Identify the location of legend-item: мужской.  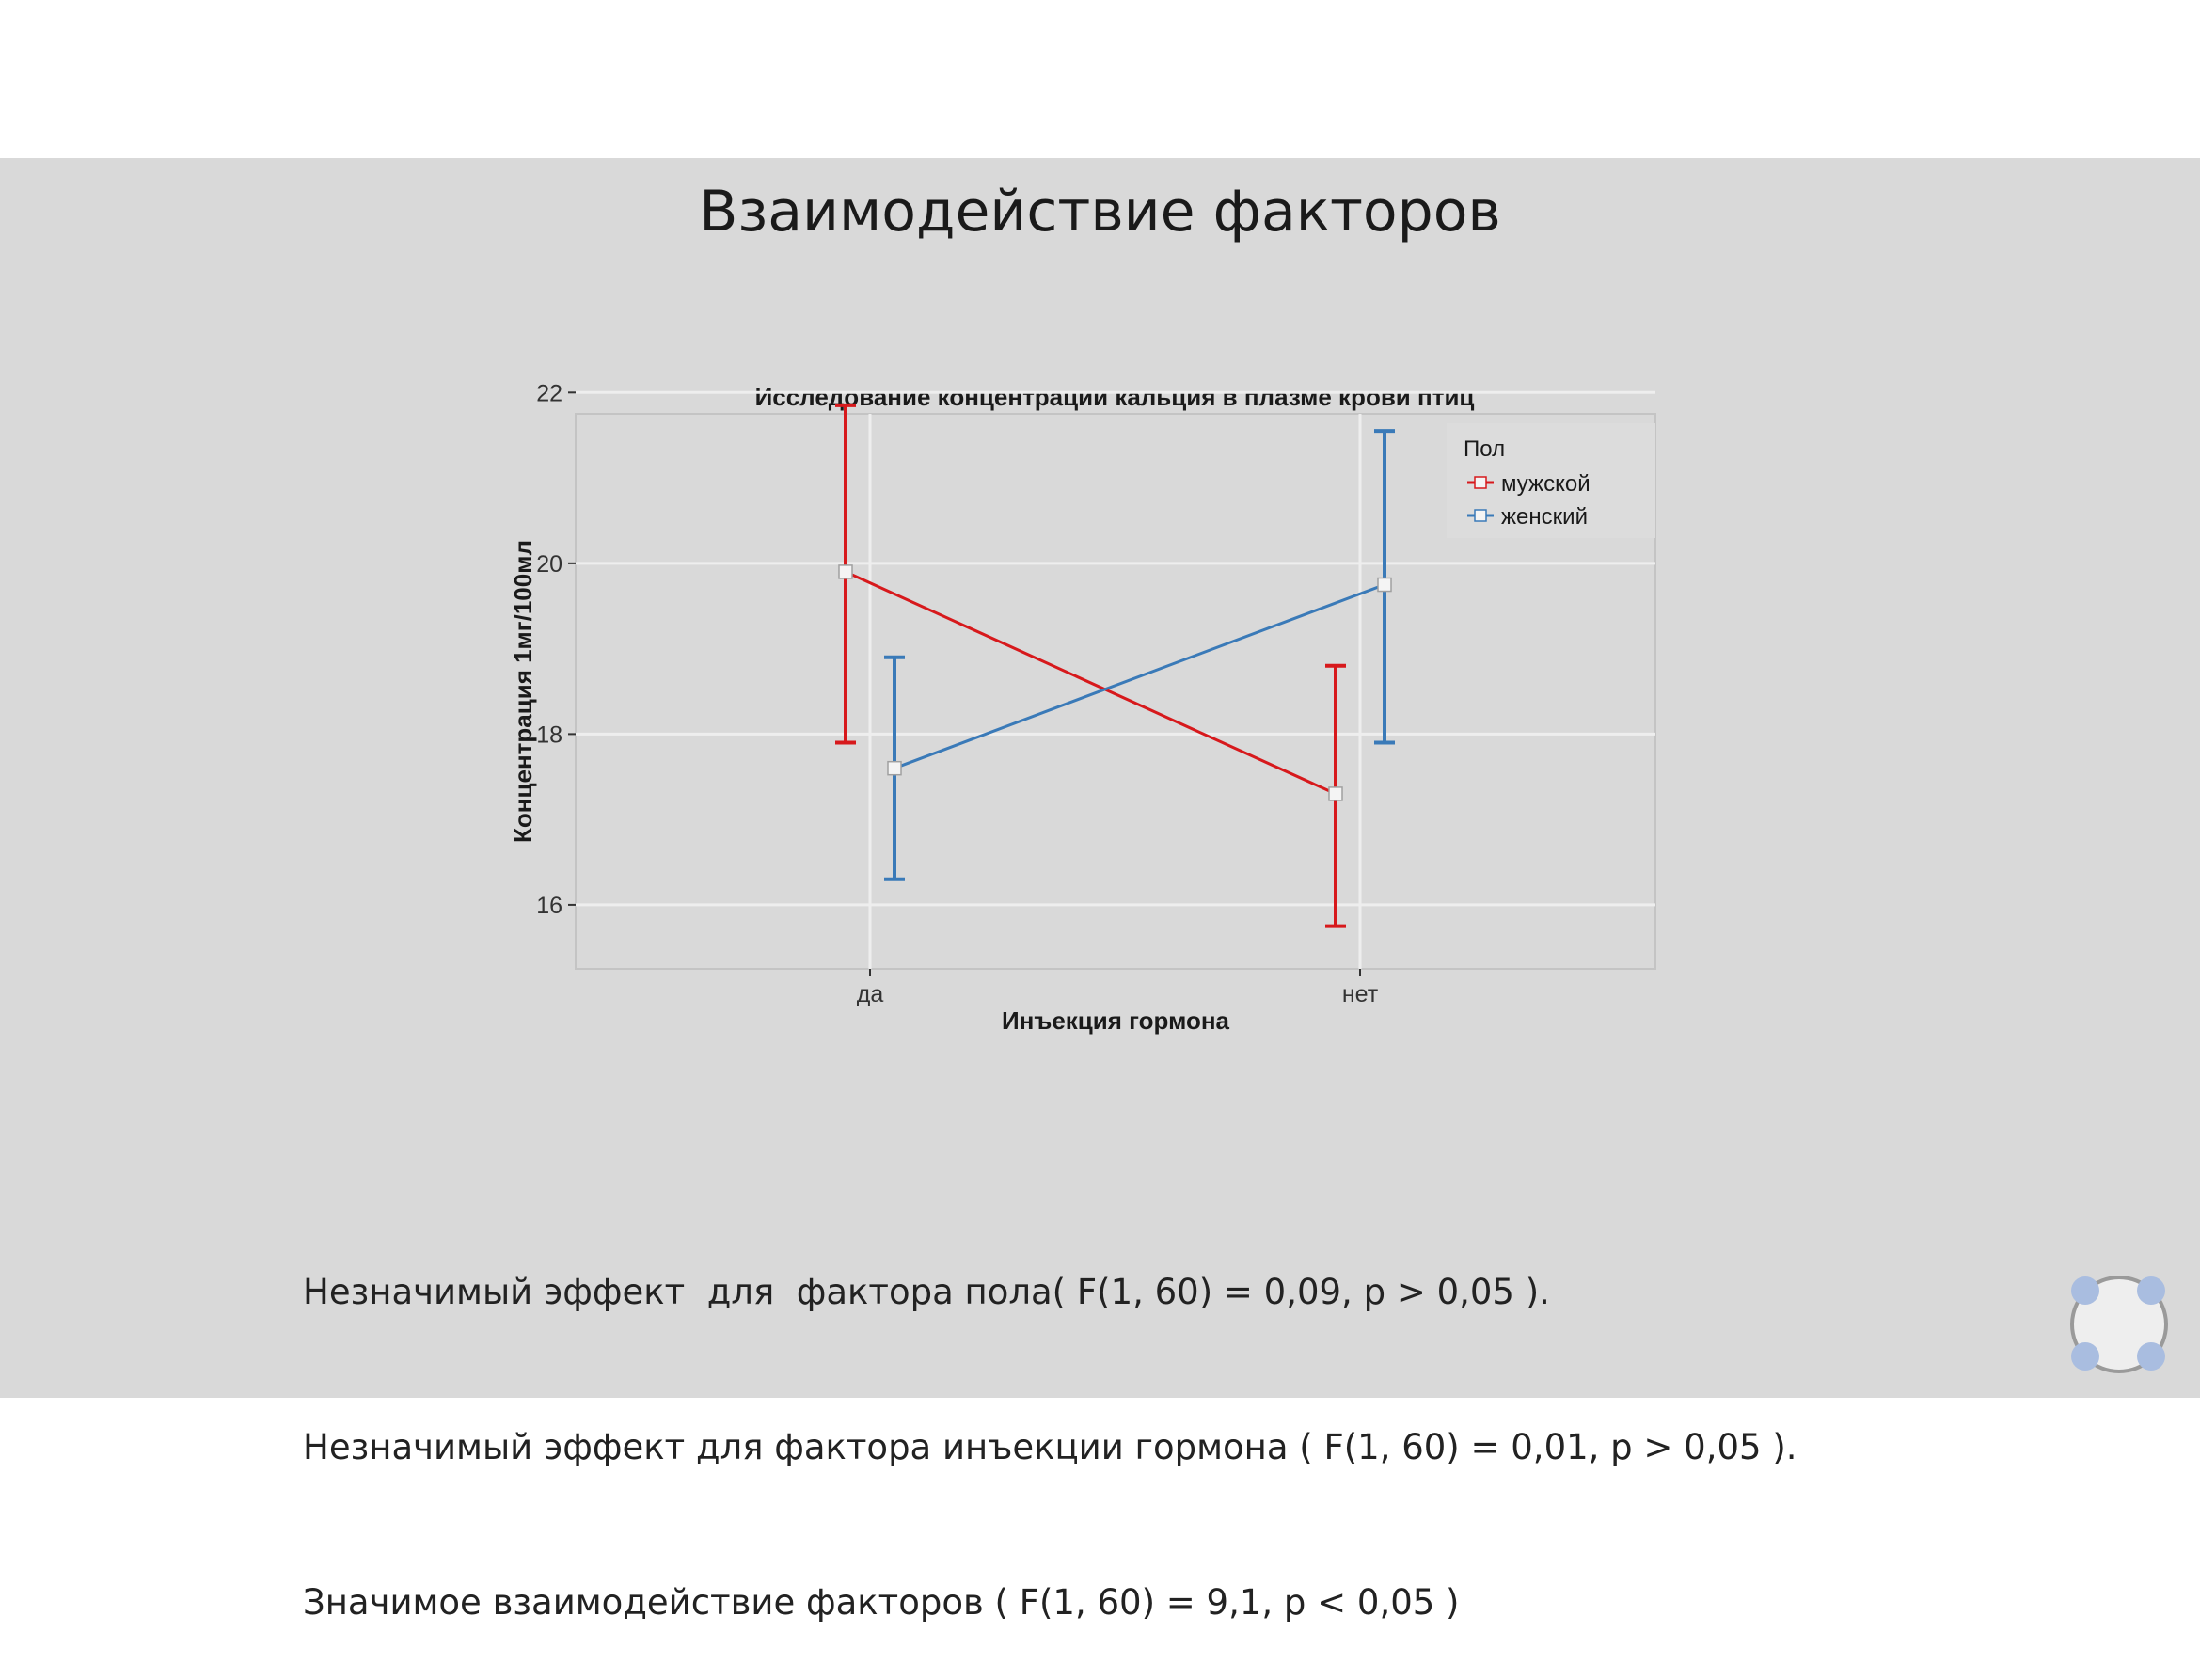
(1529, 484).